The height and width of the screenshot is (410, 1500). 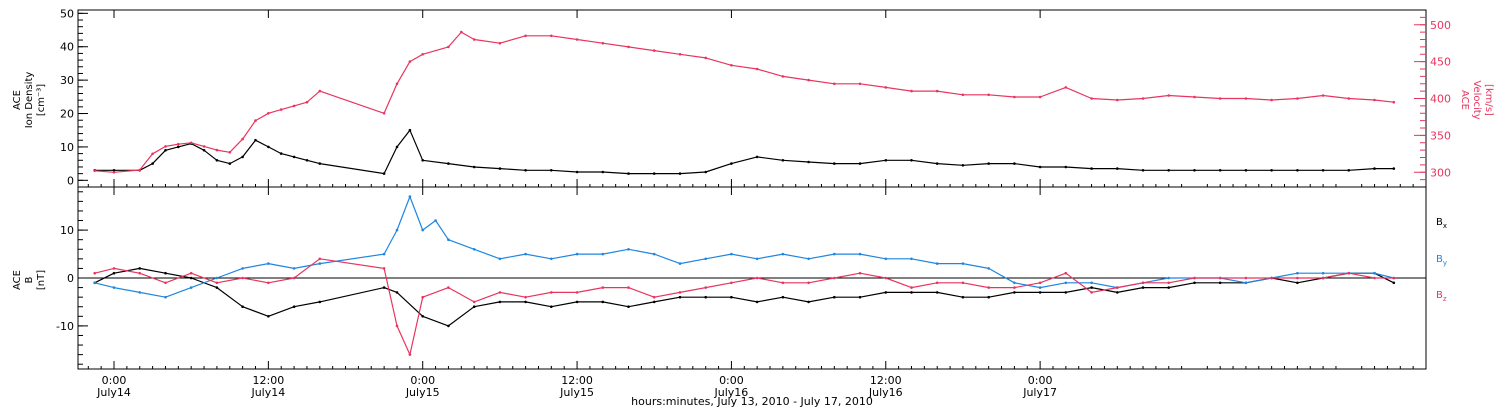 I want to click on density-tick-label: 50, so click(x=67, y=13).